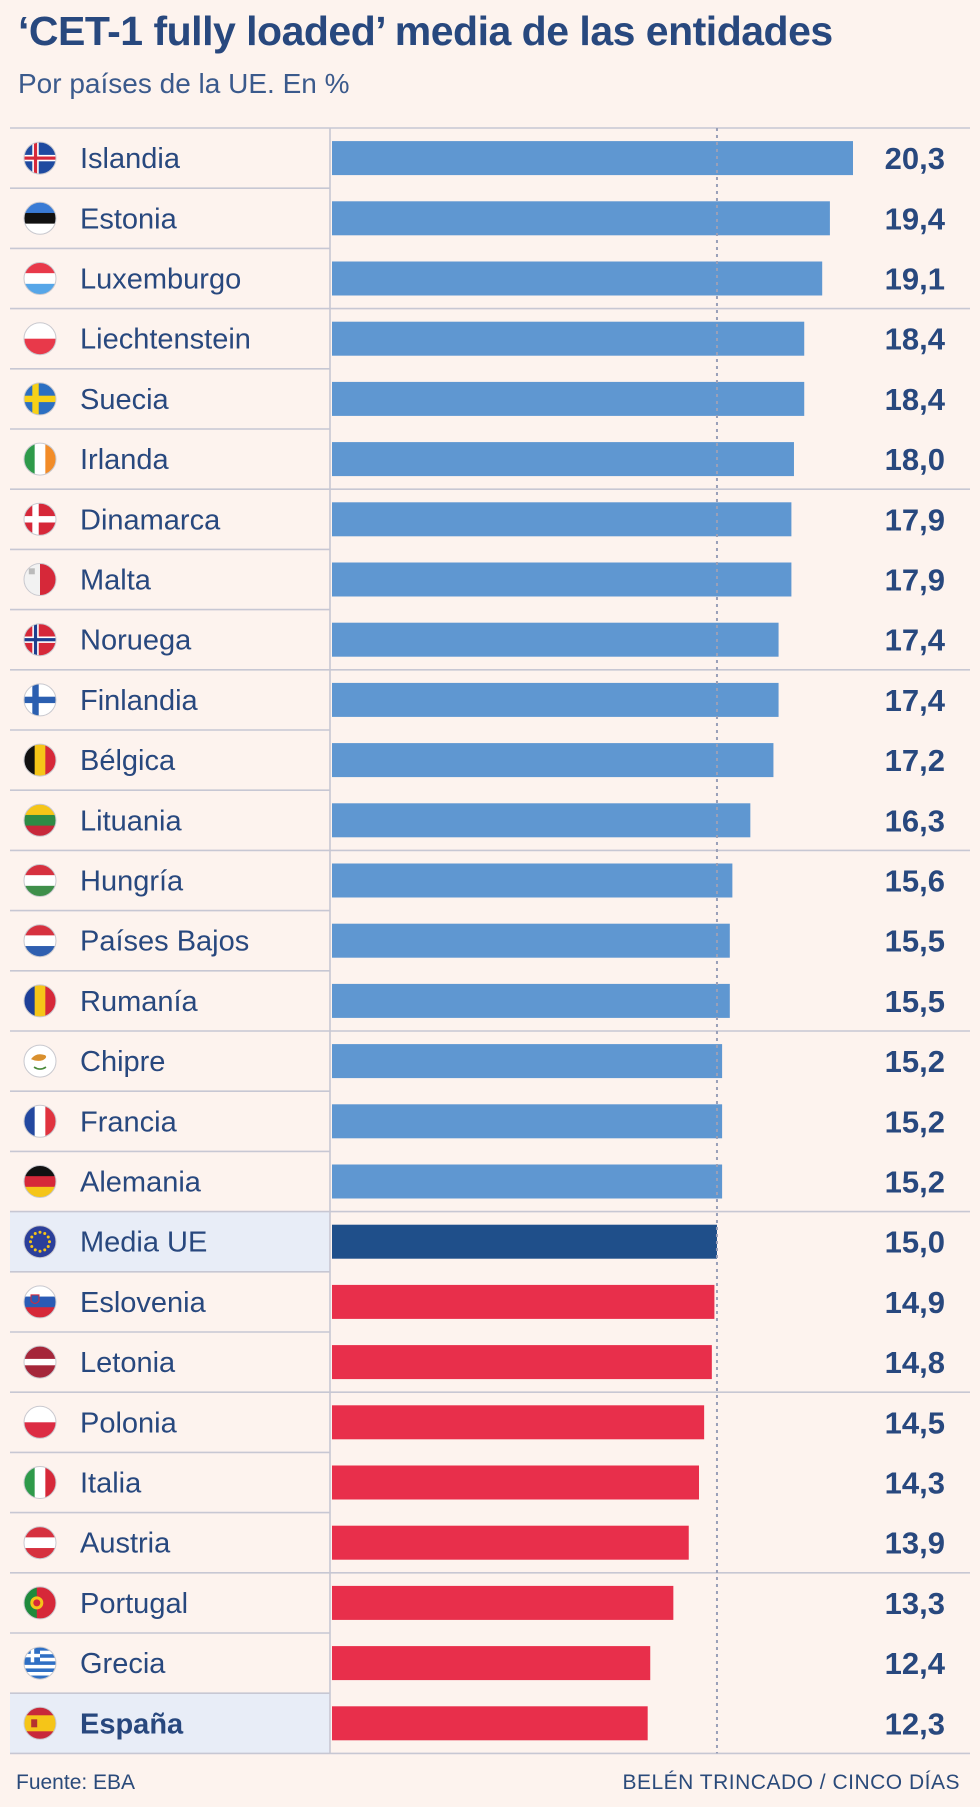 The width and height of the screenshot is (980, 1807). What do you see at coordinates (516, 1482) in the screenshot?
I see `bar-italia` at bounding box center [516, 1482].